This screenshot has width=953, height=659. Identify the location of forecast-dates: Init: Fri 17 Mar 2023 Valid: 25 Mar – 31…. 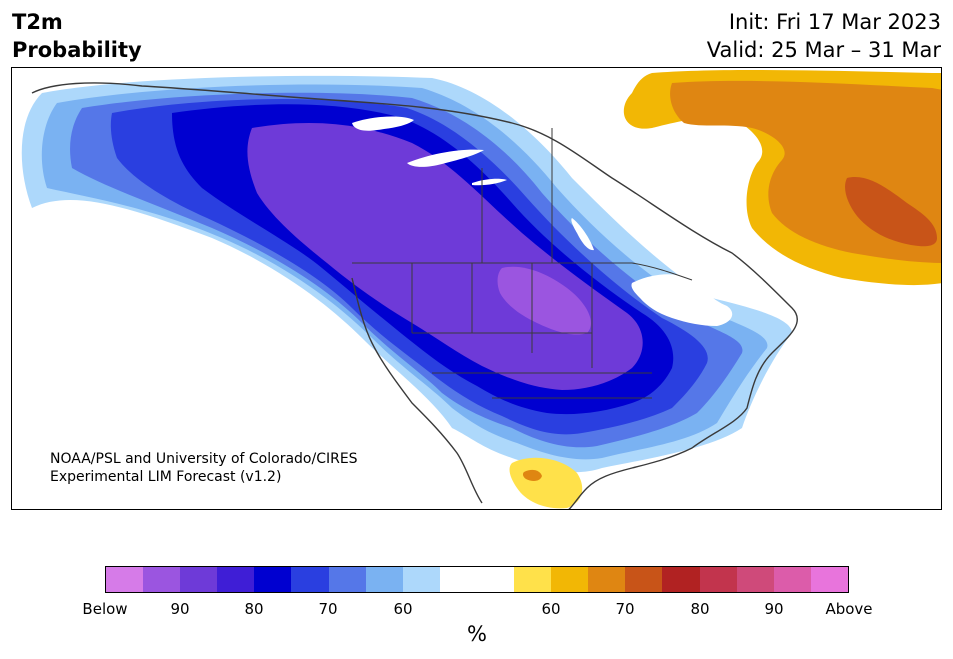
(824, 36).